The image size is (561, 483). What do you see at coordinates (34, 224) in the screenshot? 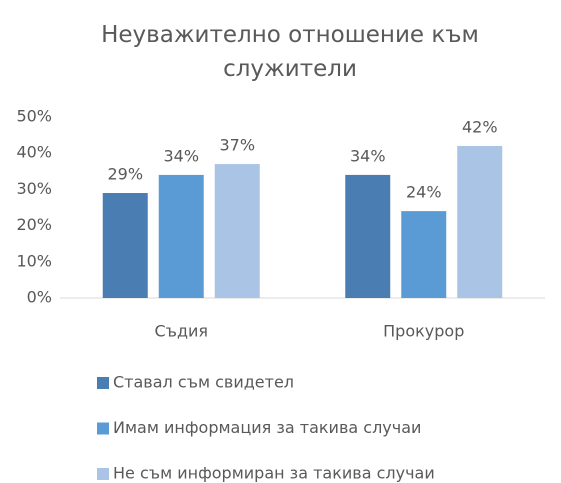
I see `y-tick-label: 20%` at bounding box center [34, 224].